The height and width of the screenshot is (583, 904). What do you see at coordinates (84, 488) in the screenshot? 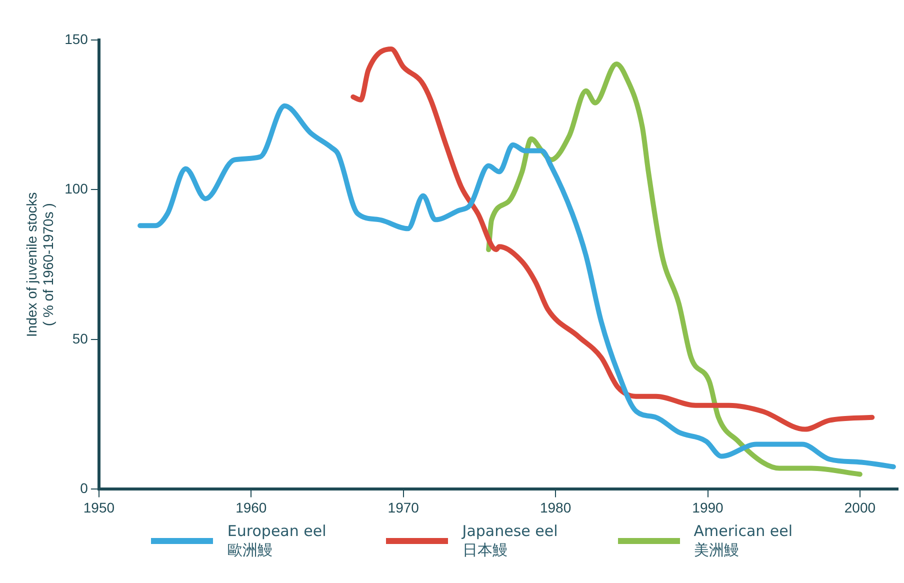
I see `y-tick-label: 0` at bounding box center [84, 488].